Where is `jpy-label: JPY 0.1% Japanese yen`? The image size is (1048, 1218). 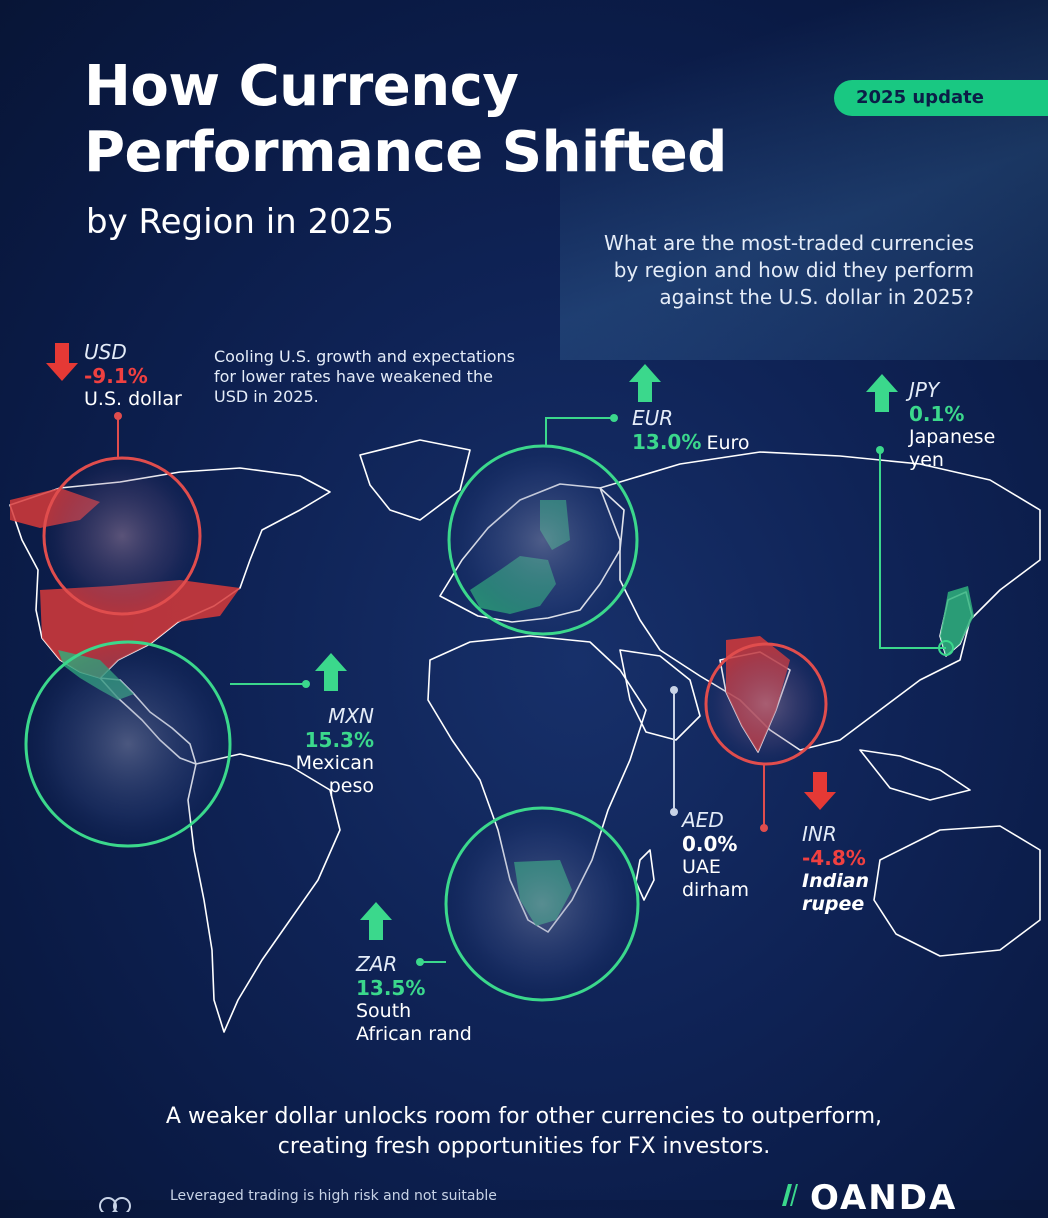
jpy-label: JPY 0.1% Japanese yen is located at coordinates (952, 425).